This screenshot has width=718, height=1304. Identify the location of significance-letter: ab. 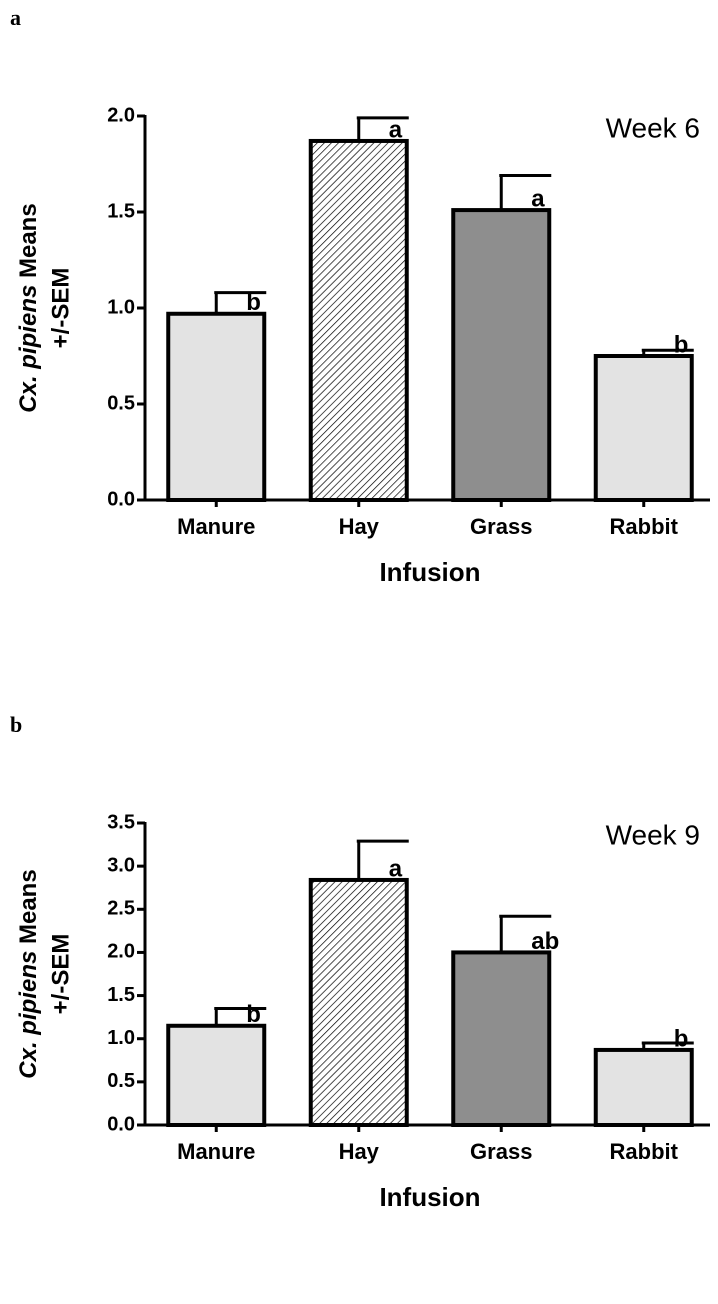
(545, 941).